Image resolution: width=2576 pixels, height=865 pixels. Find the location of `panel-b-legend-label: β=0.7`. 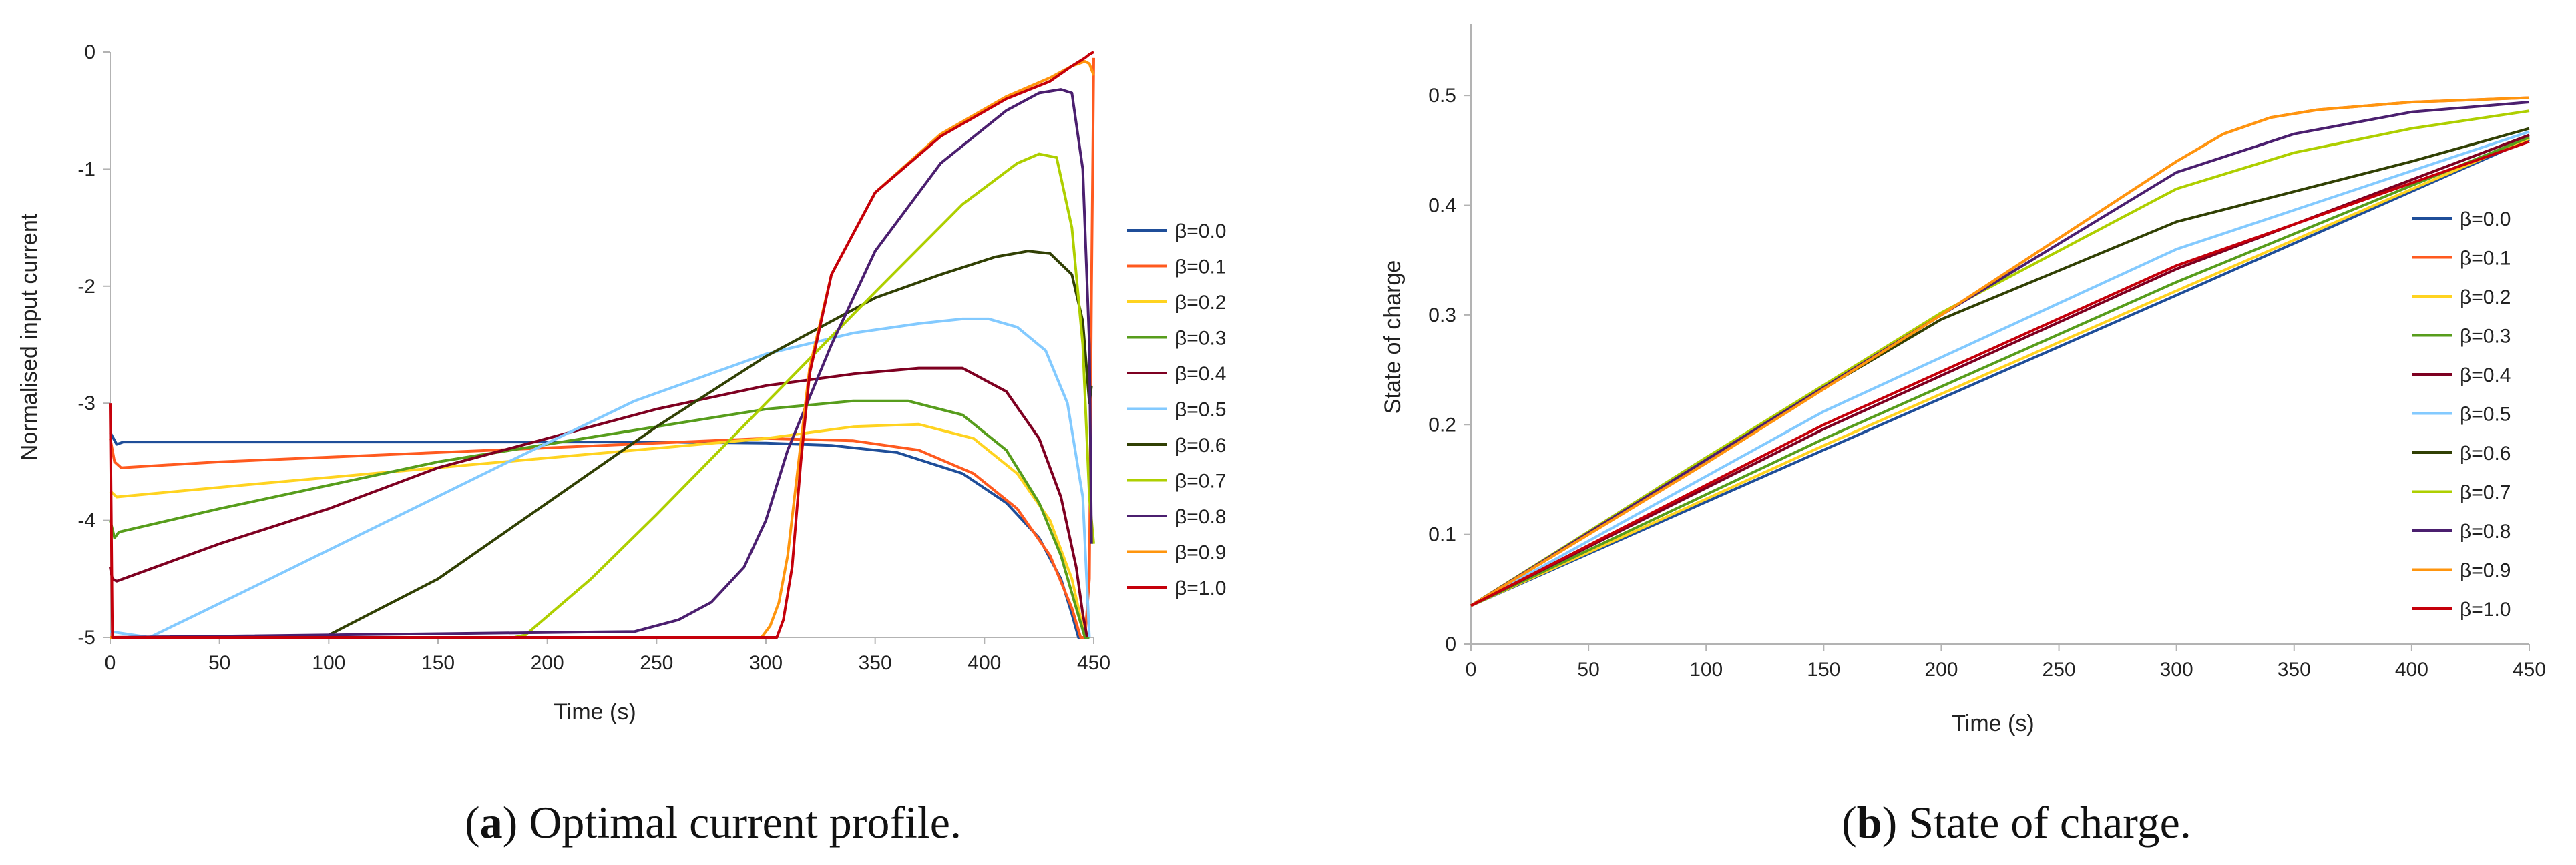

panel-b-legend-label: β=0.7 is located at coordinates (2485, 493).